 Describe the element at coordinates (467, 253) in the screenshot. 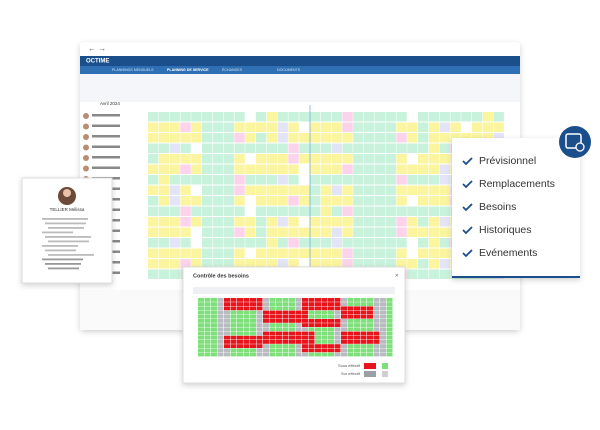

I see `check-icon` at that location.